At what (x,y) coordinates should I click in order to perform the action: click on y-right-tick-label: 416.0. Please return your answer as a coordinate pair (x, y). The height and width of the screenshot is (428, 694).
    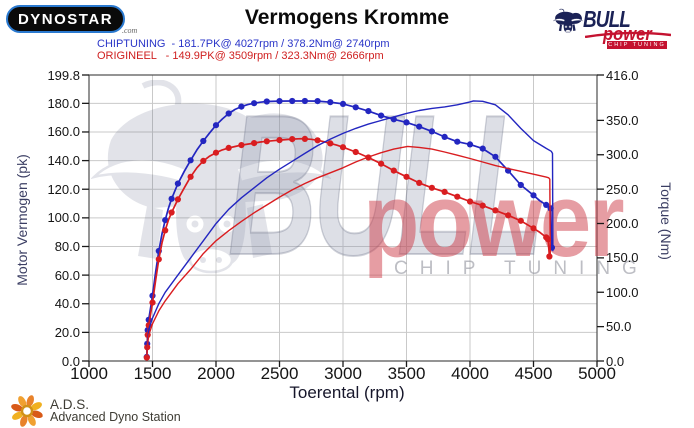
    Looking at the image, I should click on (622, 75).